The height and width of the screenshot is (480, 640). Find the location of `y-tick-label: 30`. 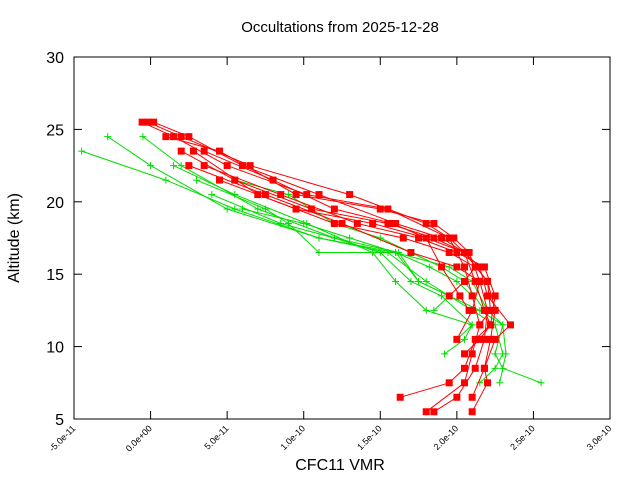

y-tick-label: 30 is located at coordinates (55, 58).